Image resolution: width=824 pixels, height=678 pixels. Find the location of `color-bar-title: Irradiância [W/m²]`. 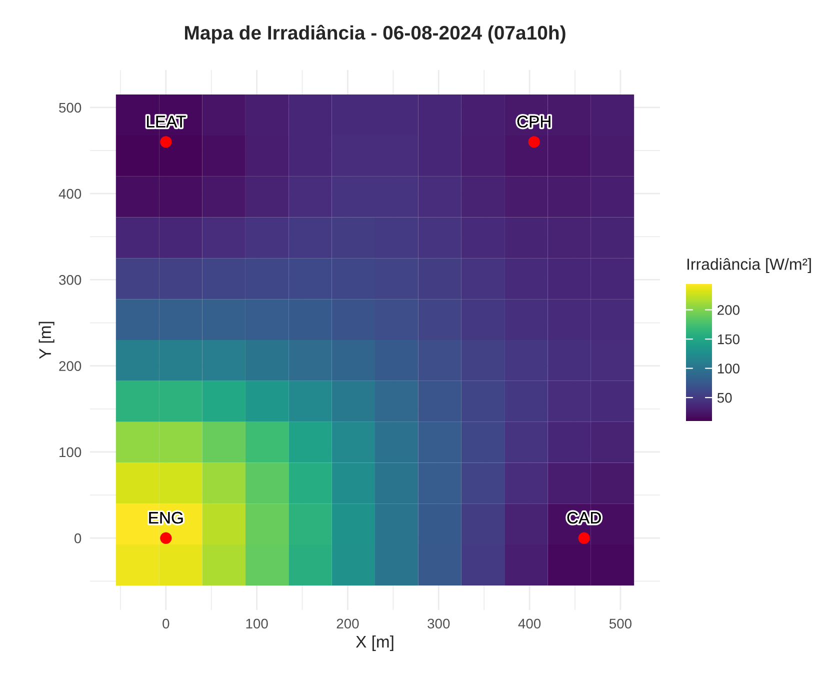

color-bar-title: Irradiância [W/m²] is located at coordinates (749, 266).